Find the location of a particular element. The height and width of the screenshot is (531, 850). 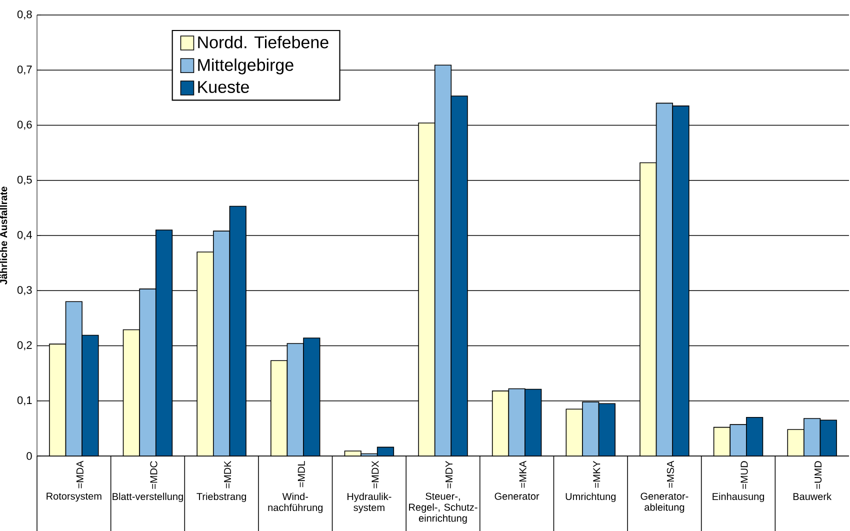

x-tick-label: Wind-nachführung is located at coordinates (295, 503).